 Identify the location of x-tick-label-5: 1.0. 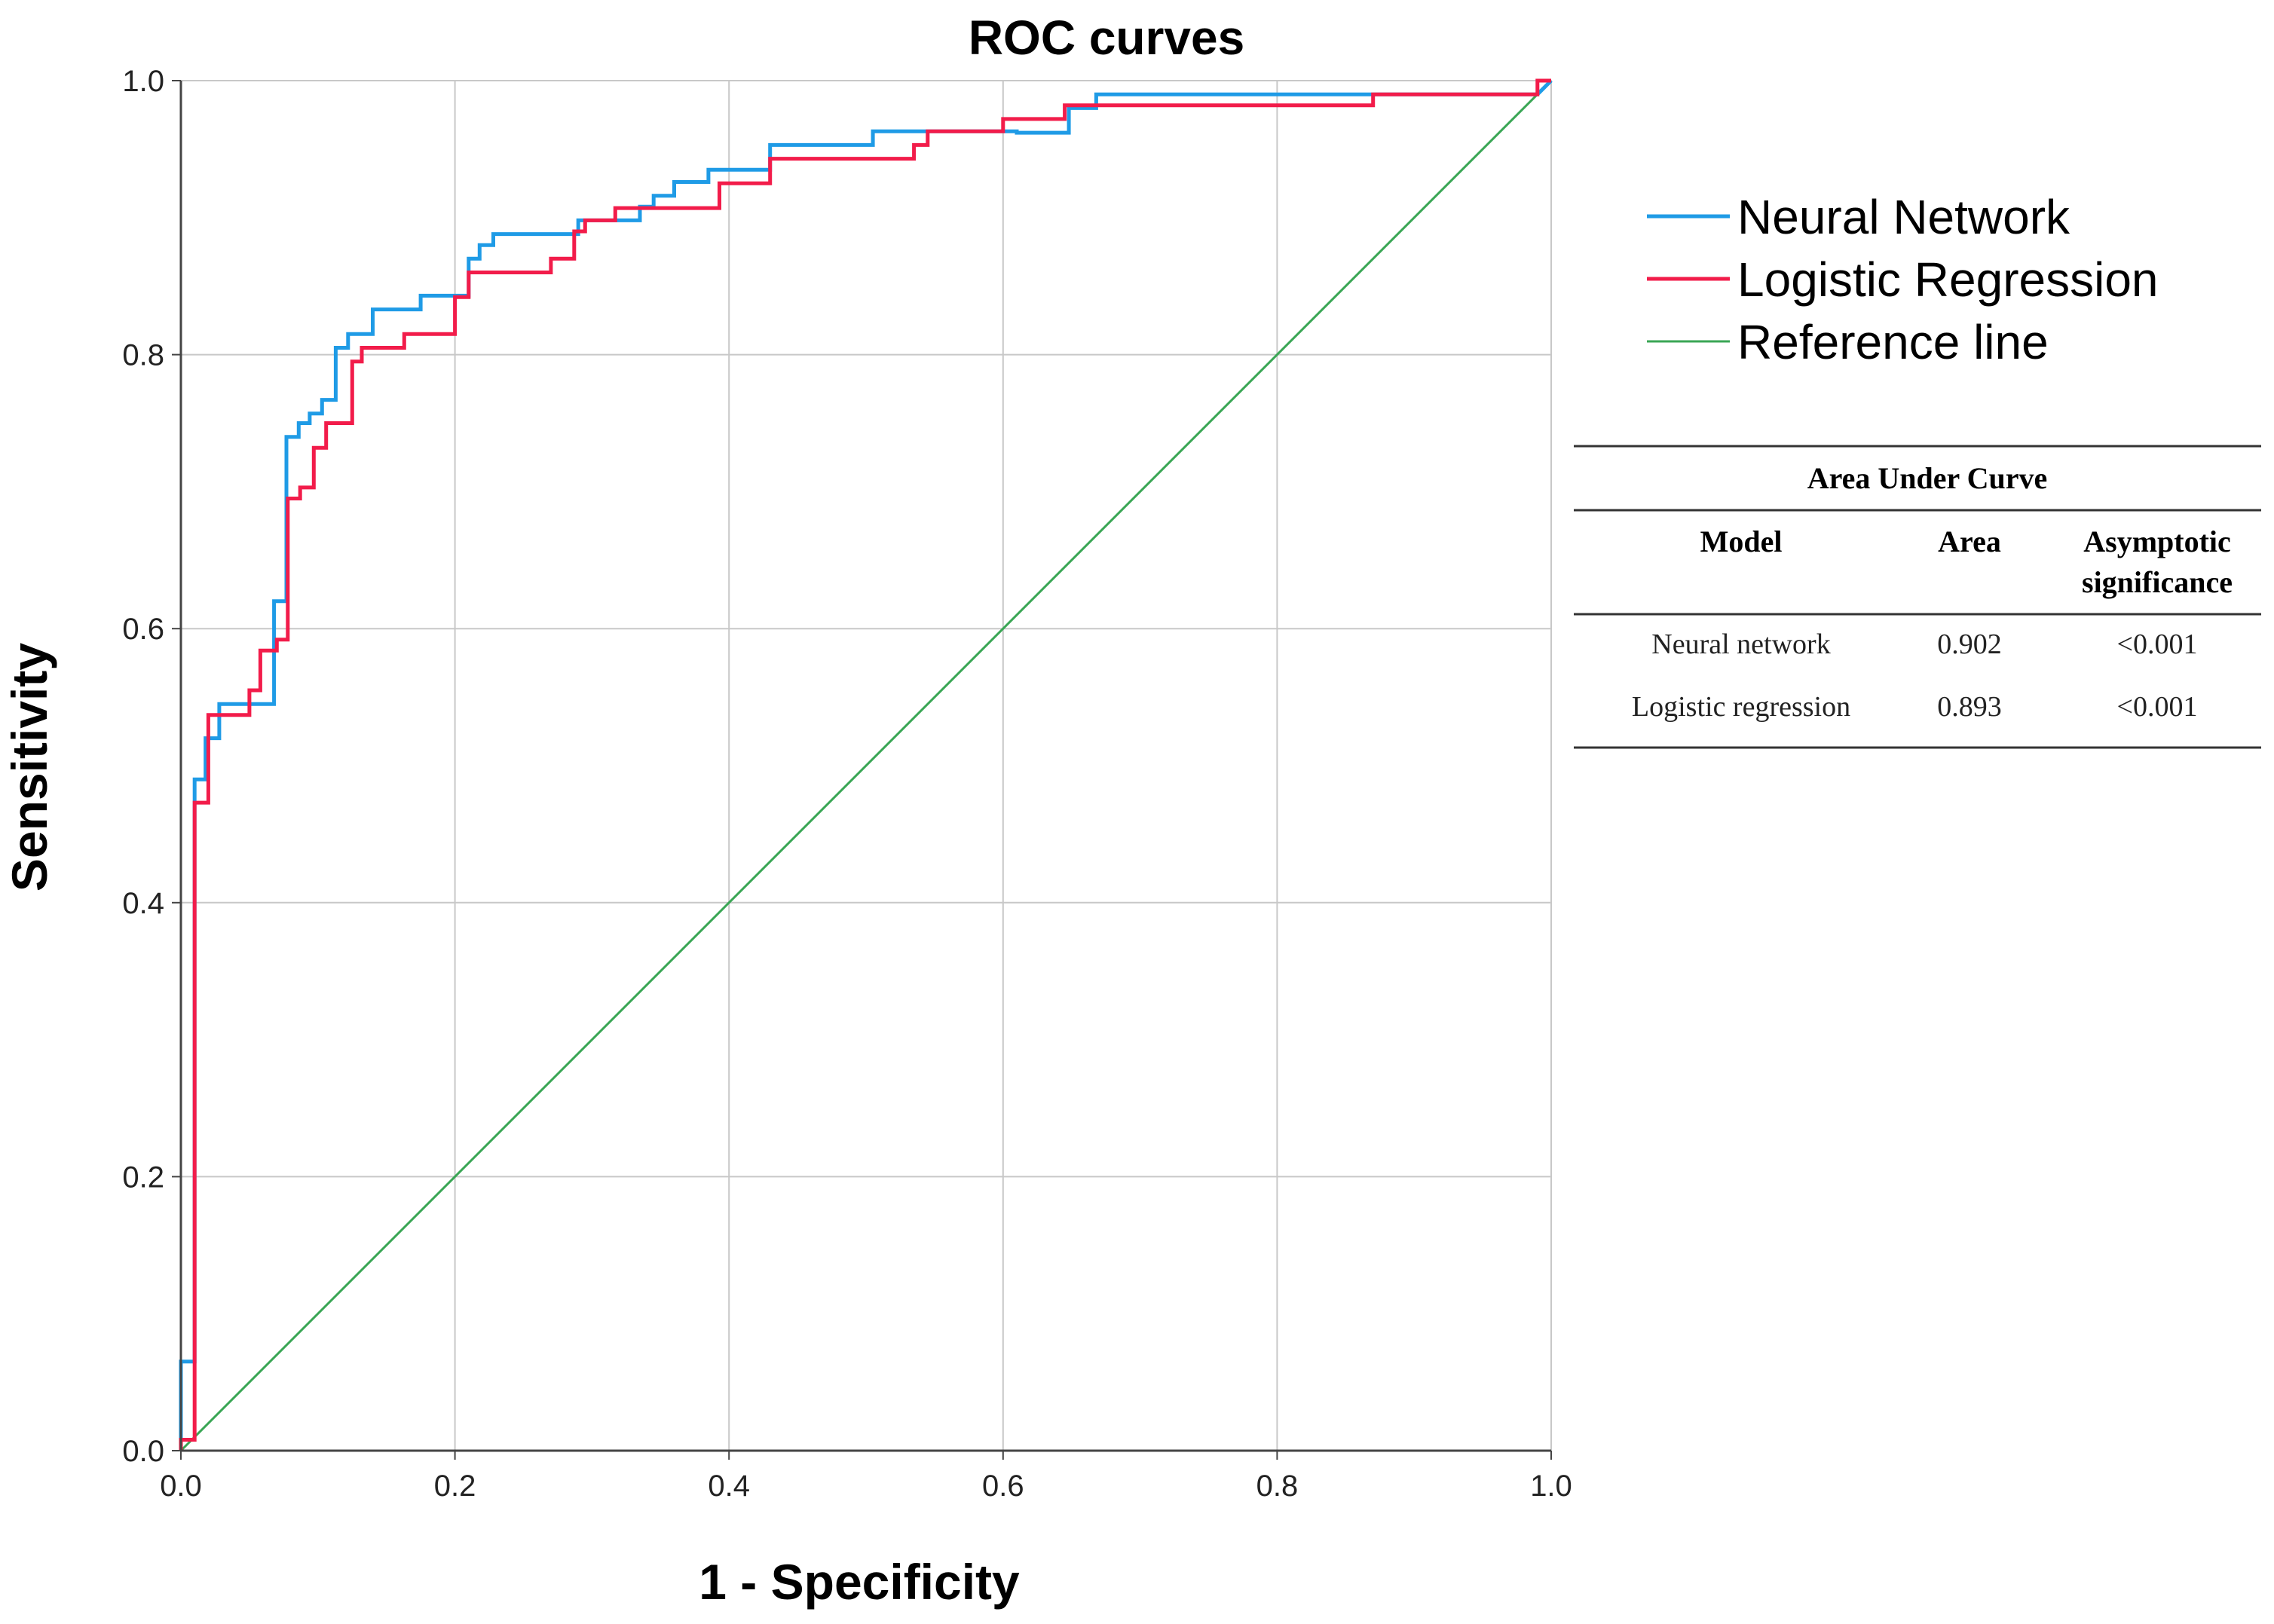
(1551, 1486).